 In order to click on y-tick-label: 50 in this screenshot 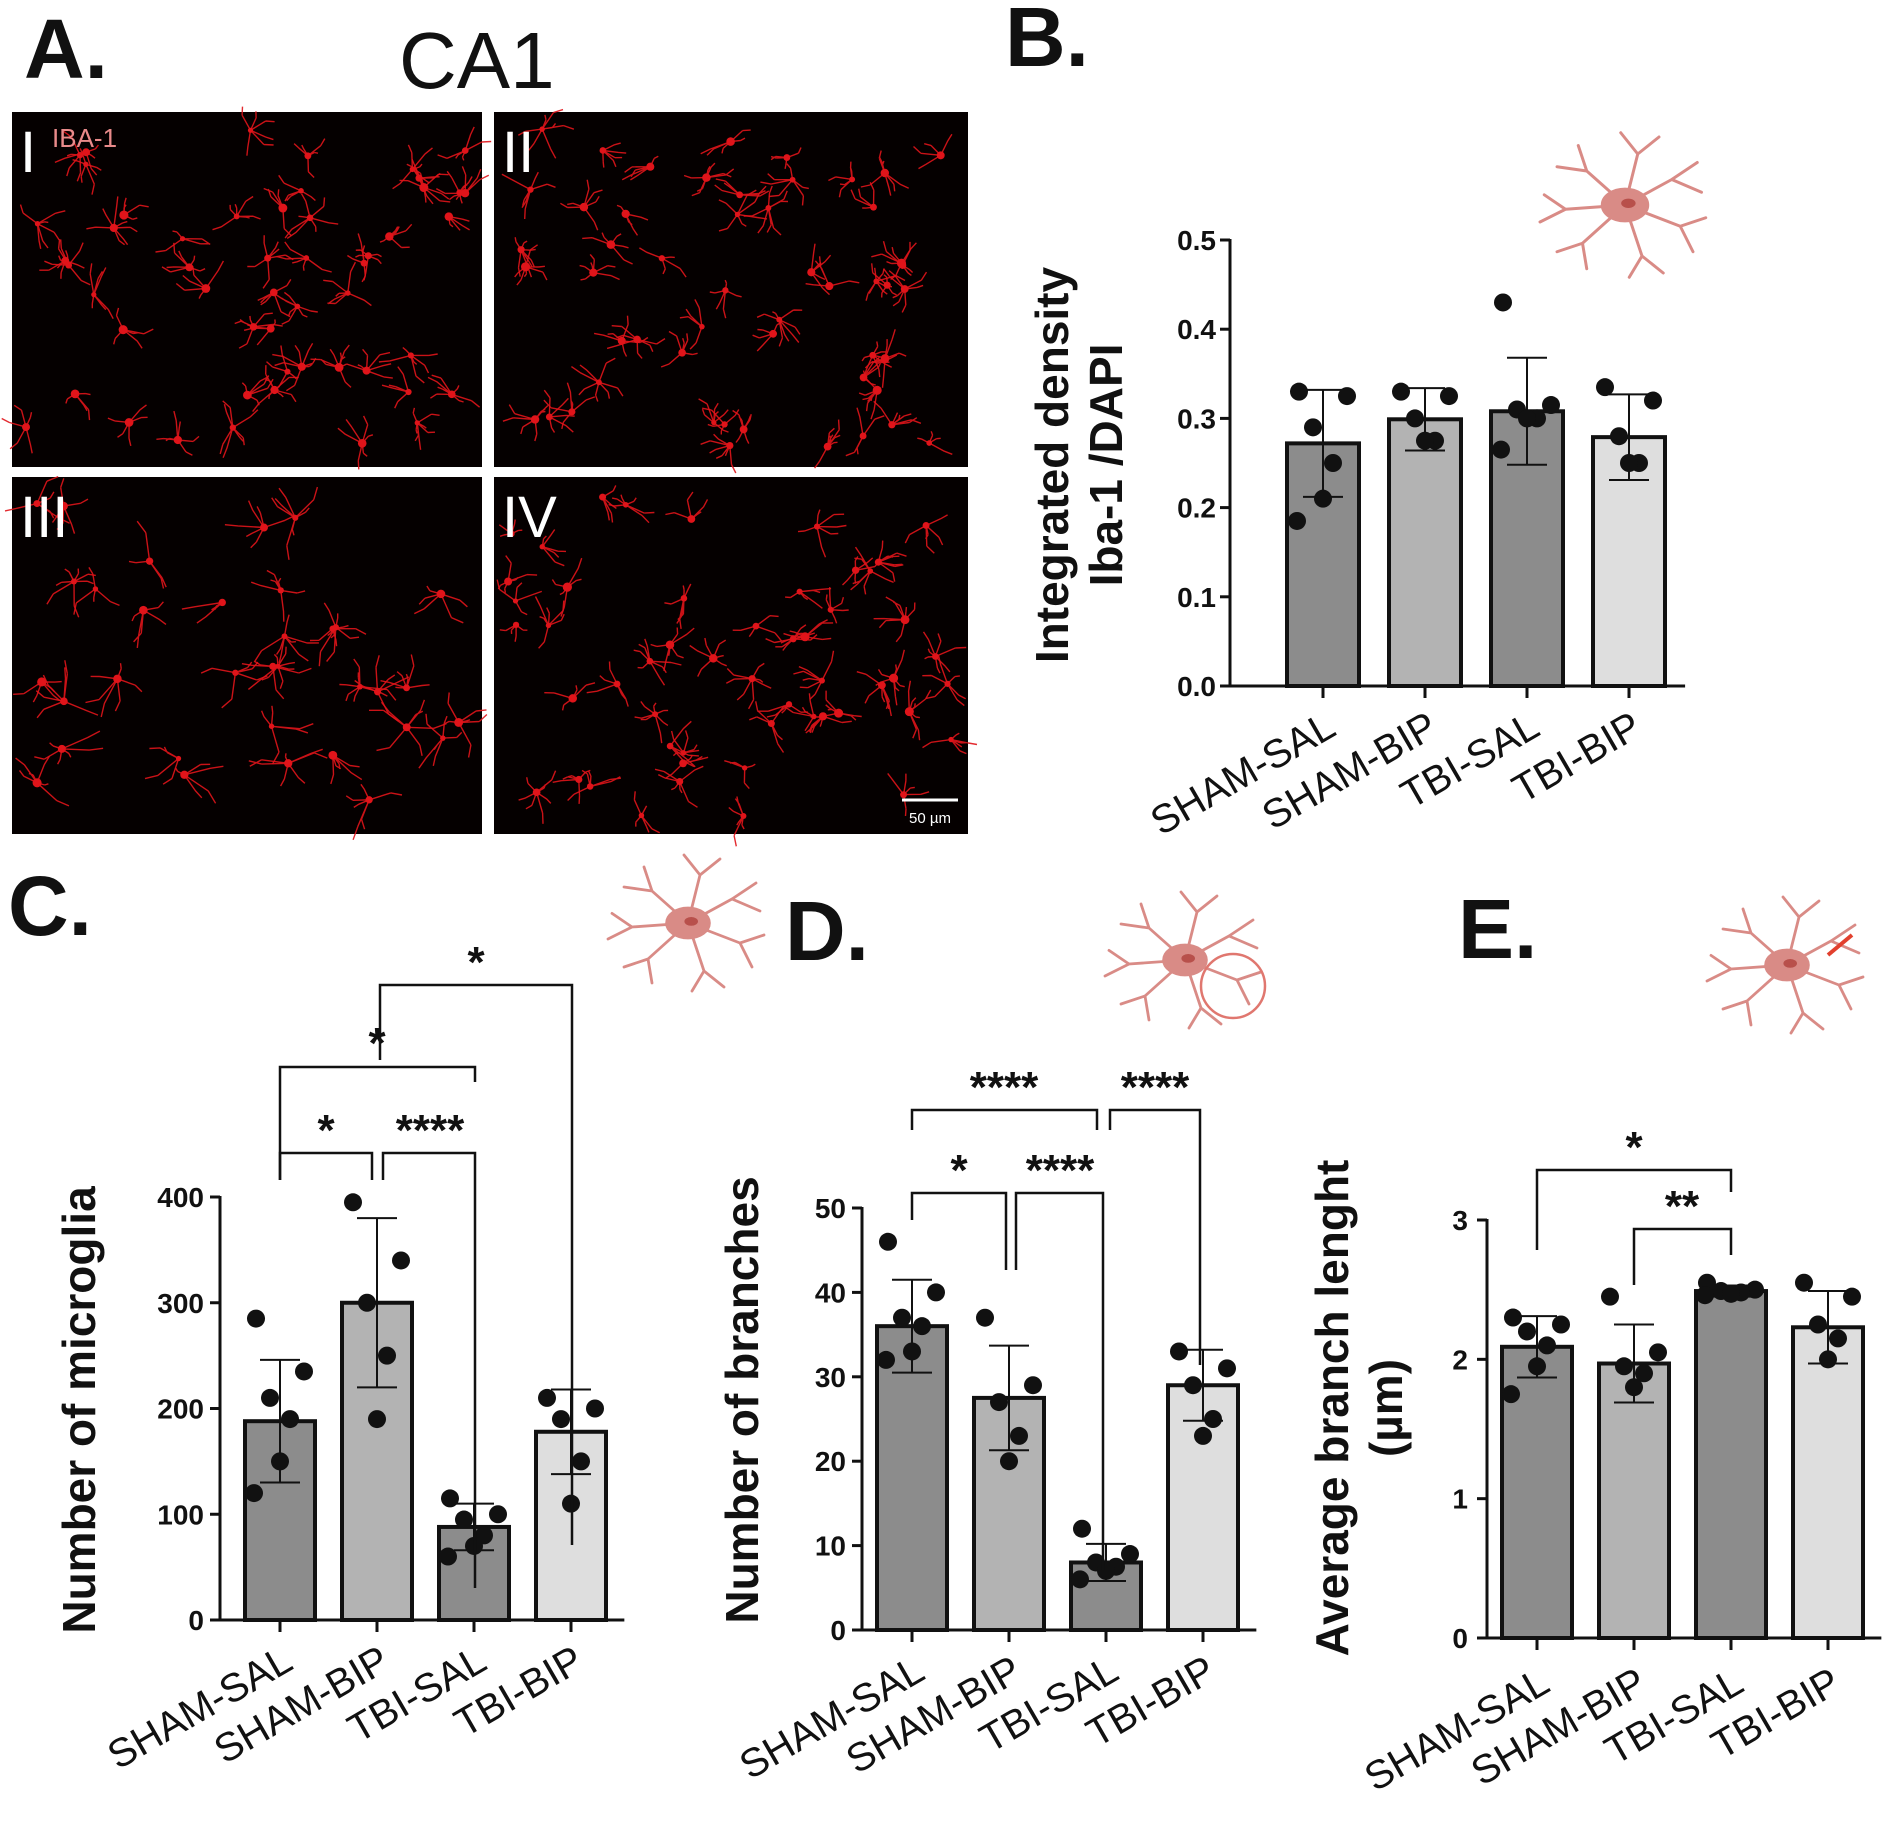, I will do `click(830, 1208)`.